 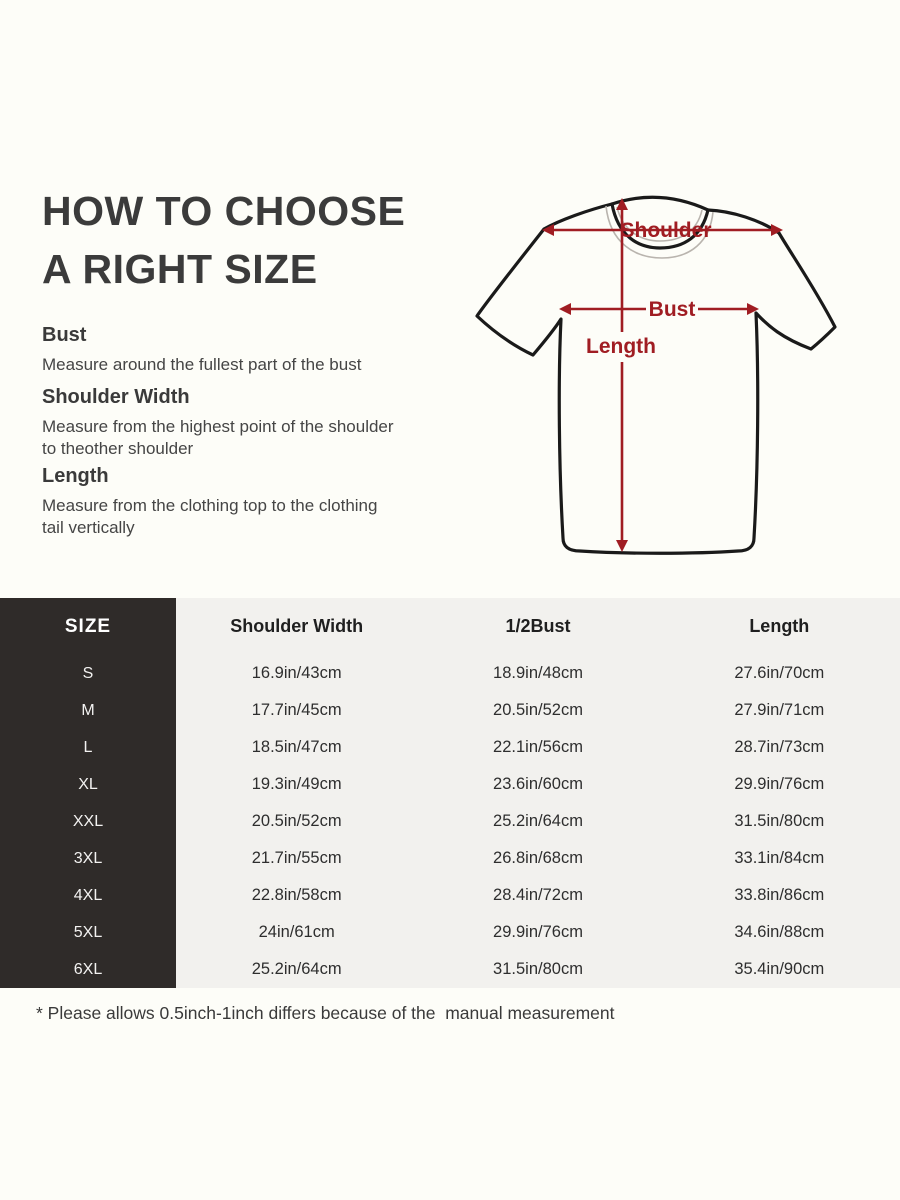 I want to click on instruction-bust-heading: Bust, so click(x=64, y=335).